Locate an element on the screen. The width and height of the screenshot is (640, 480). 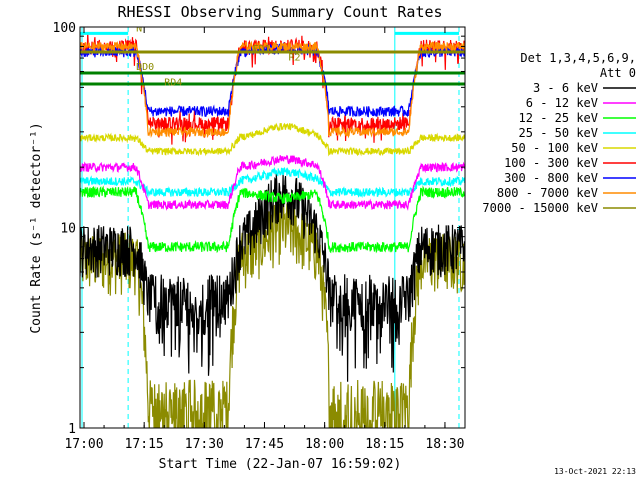
x-tick-label: 18:30 is located at coordinates (444, 444).